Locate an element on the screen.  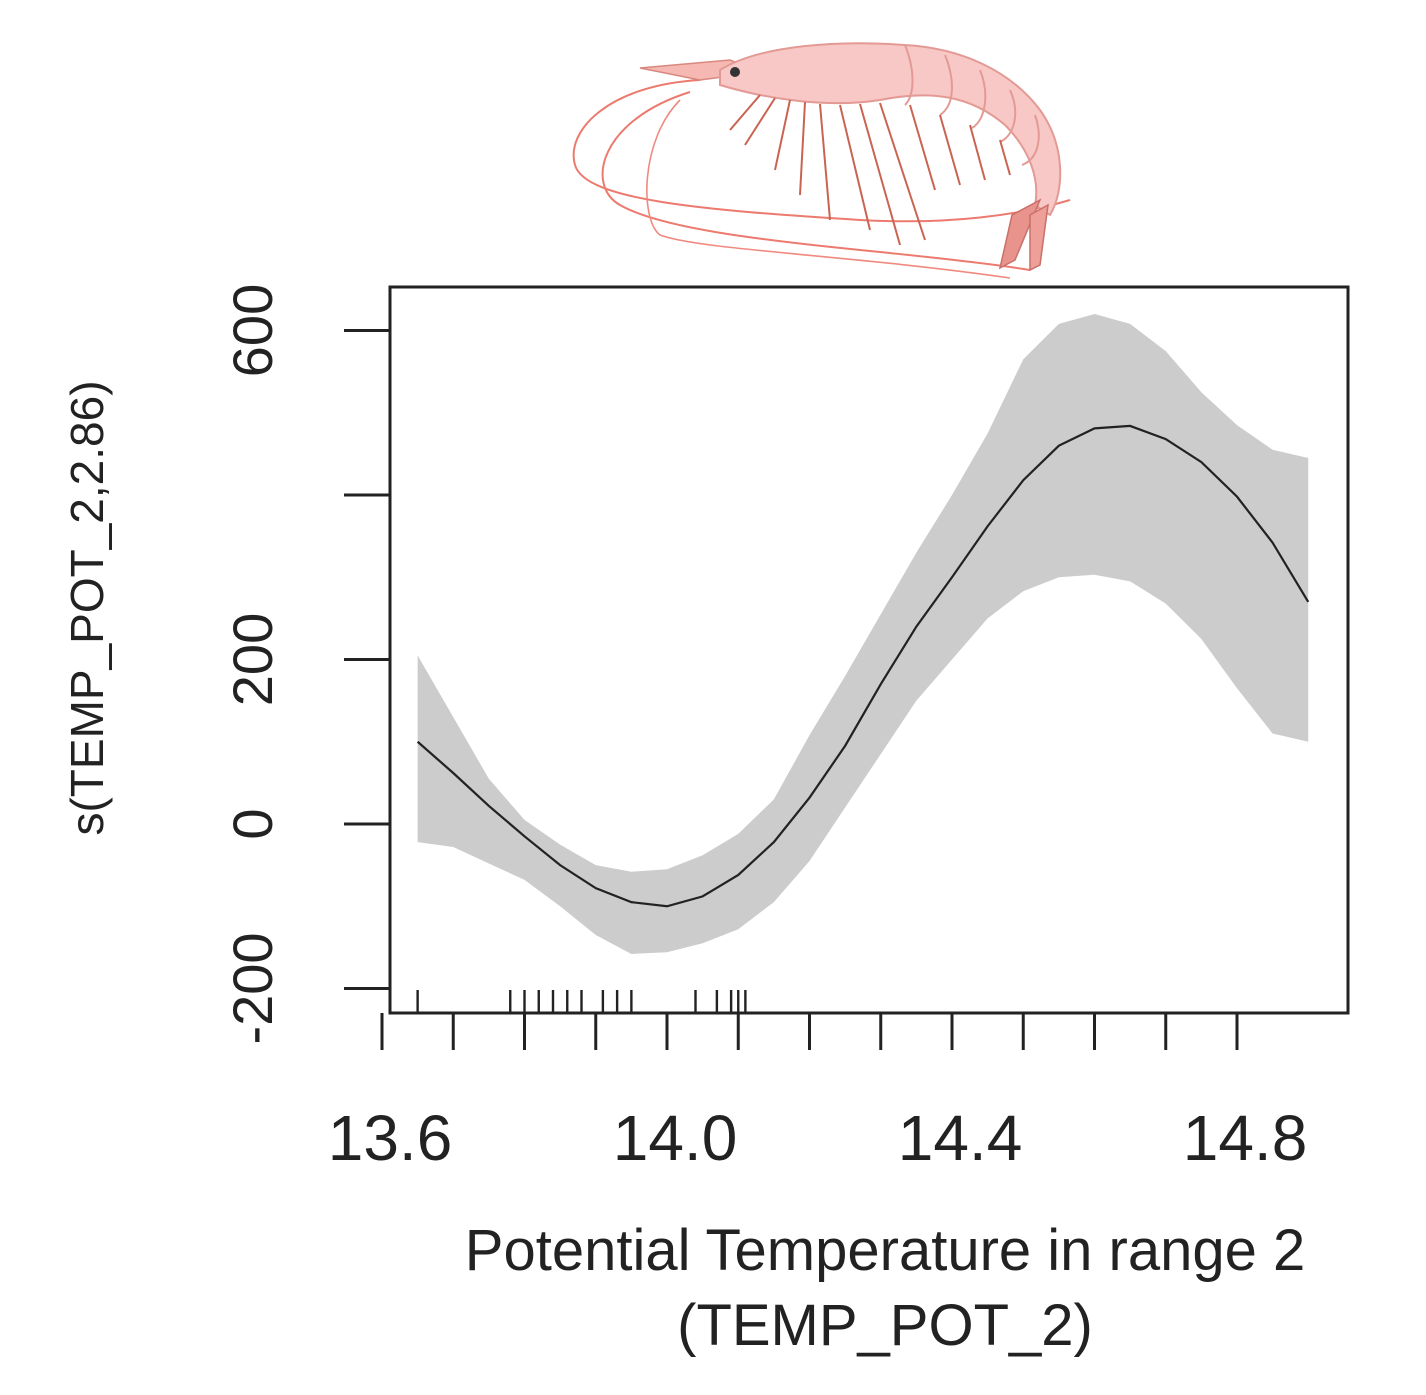
x-axis-title-line-2: (TEMP_POT_2) is located at coordinates (885, 1325).